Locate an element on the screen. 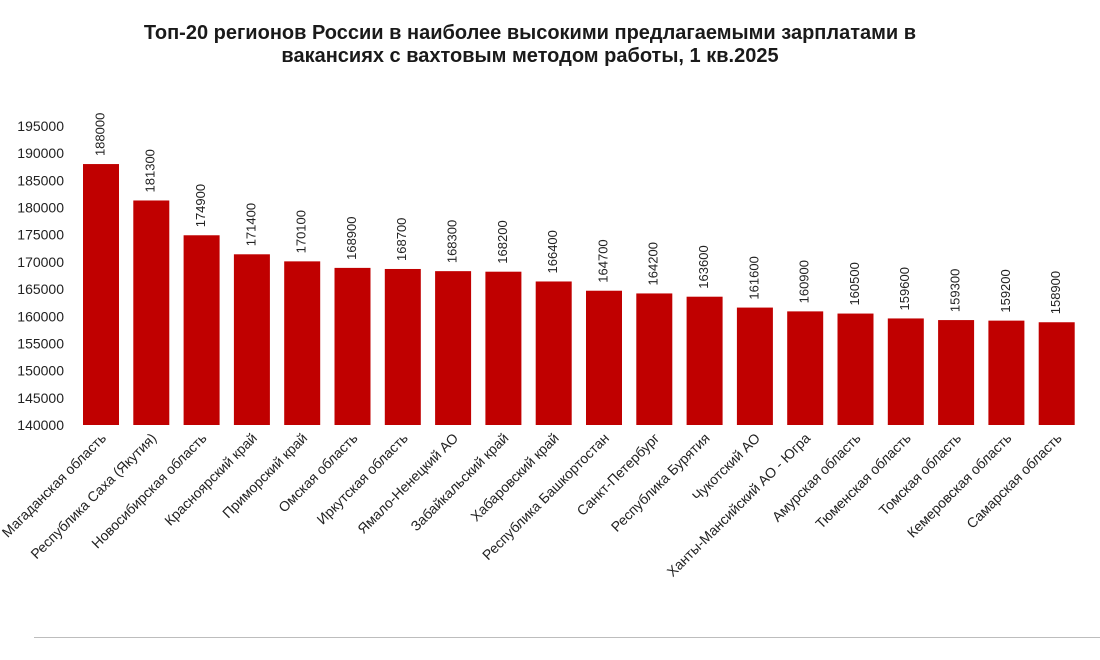  y-tick-label: 155000 is located at coordinates (40, 343).